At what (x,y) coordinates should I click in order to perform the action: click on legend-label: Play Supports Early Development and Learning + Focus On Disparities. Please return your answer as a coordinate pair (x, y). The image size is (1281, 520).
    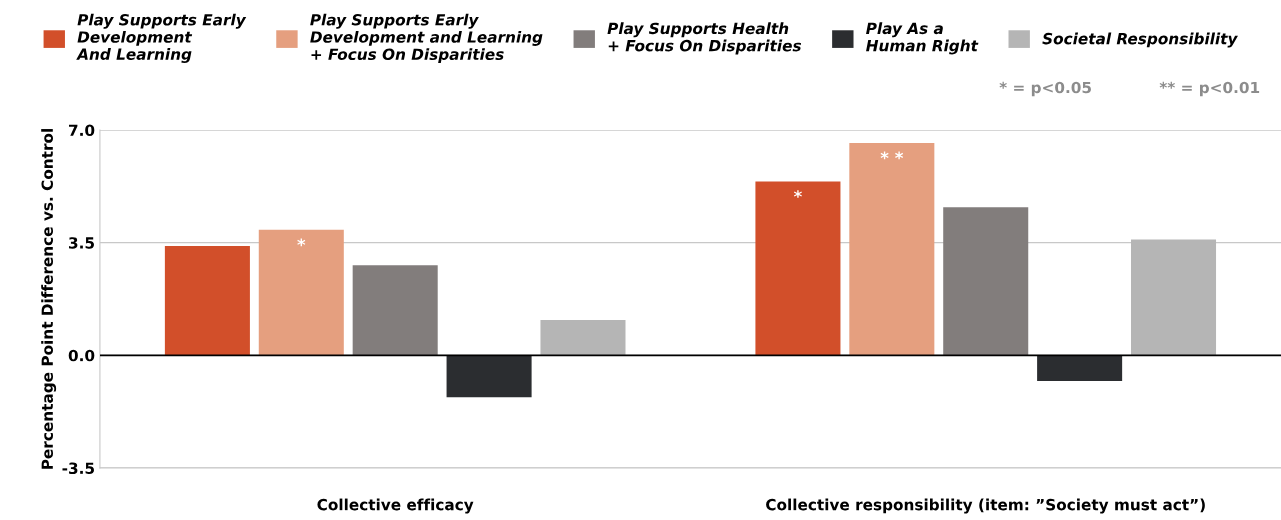
    Looking at the image, I should click on (426, 38).